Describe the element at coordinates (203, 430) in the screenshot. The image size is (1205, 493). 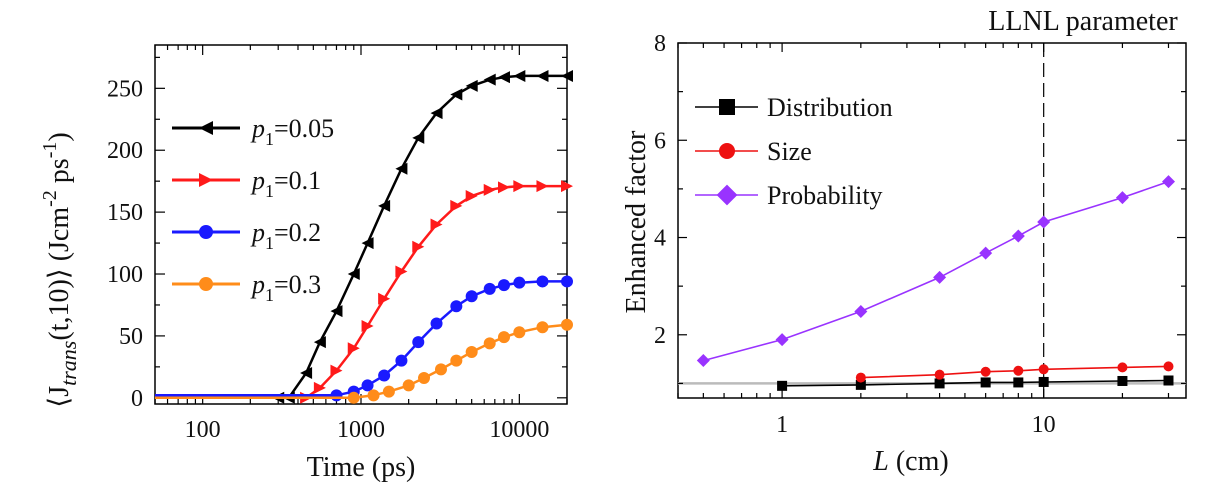
I see `x-tick-label: 100` at that location.